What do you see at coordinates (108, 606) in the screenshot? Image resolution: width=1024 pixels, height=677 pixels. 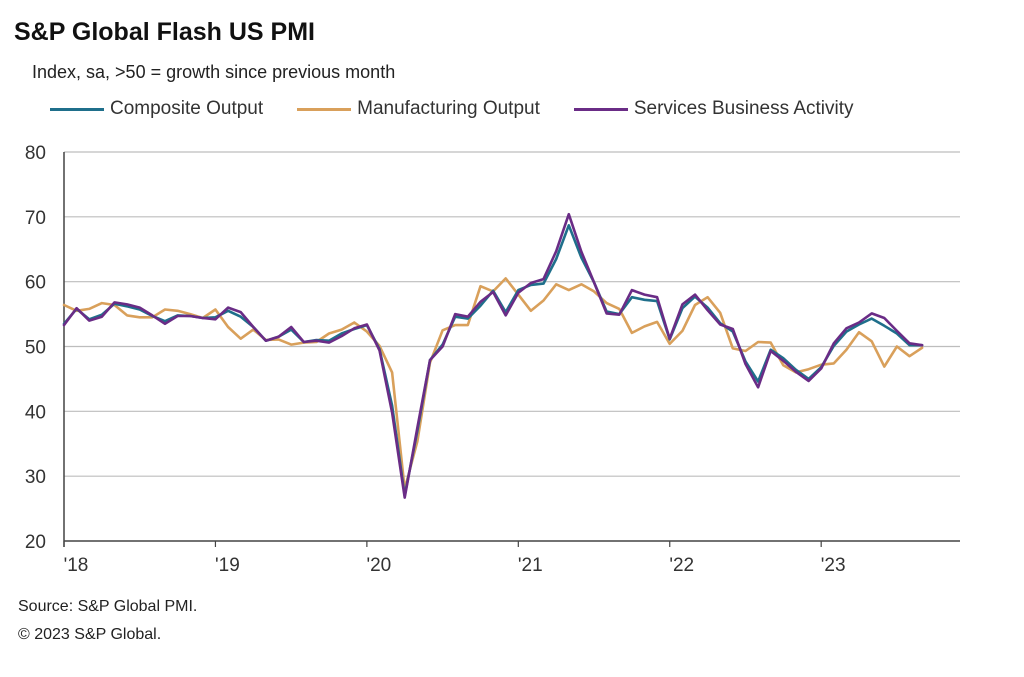 I see `source-note: Source: S&P Global PMI.` at bounding box center [108, 606].